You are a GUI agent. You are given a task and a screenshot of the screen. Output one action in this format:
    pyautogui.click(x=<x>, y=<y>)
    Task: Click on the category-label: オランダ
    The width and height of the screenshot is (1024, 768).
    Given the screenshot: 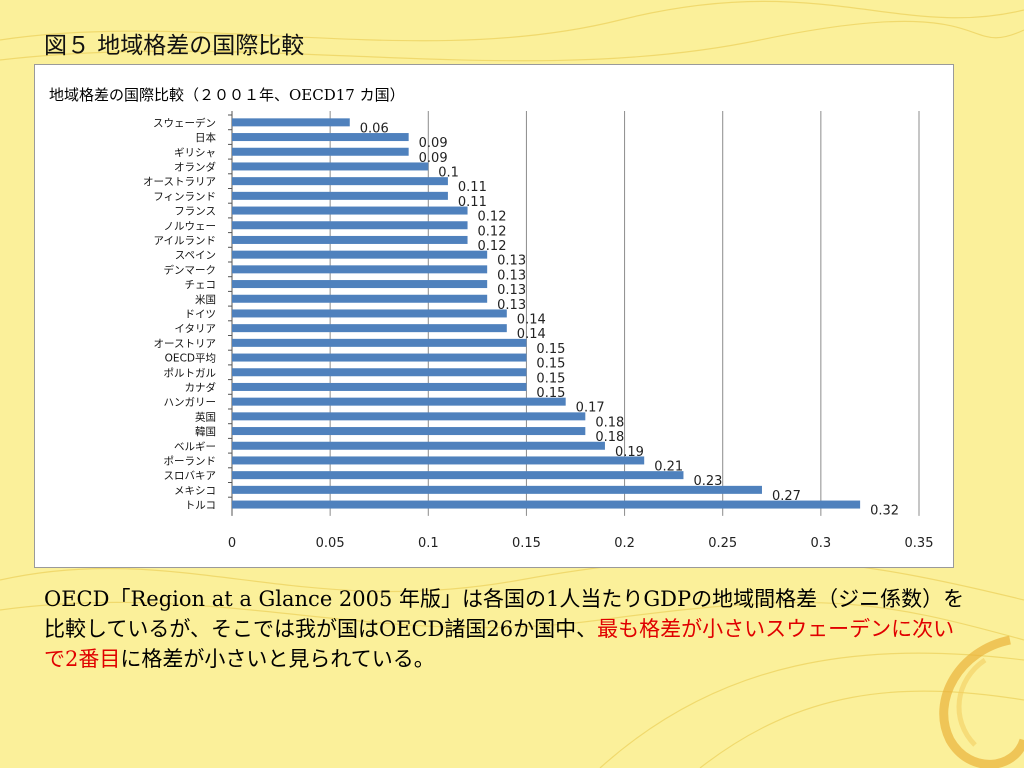 What is the action you would take?
    pyautogui.click(x=195, y=166)
    